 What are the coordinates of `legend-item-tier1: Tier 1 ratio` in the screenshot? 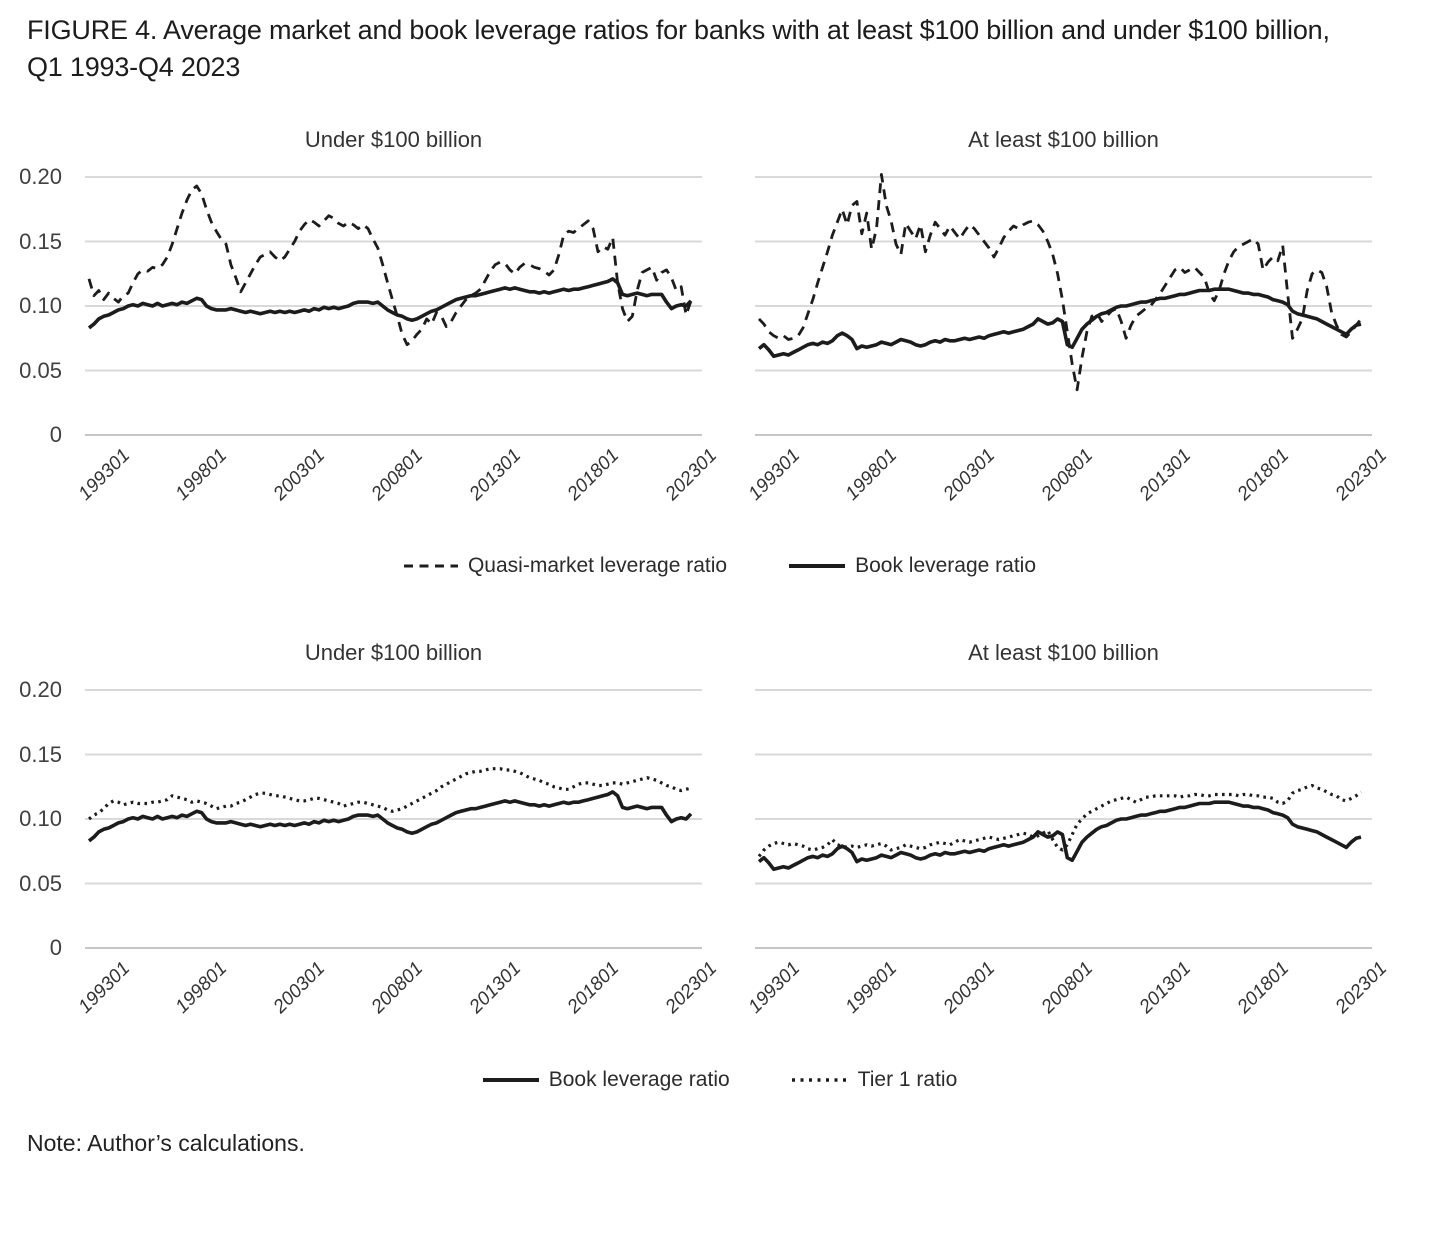 It's located at (874, 1080).